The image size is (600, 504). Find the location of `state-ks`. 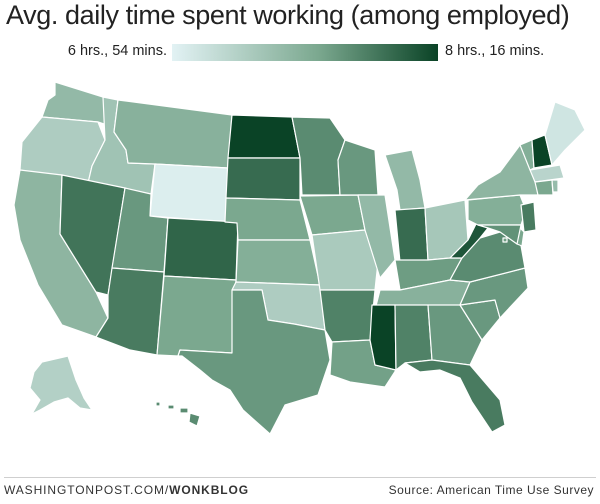

state-ks is located at coordinates (278, 262).